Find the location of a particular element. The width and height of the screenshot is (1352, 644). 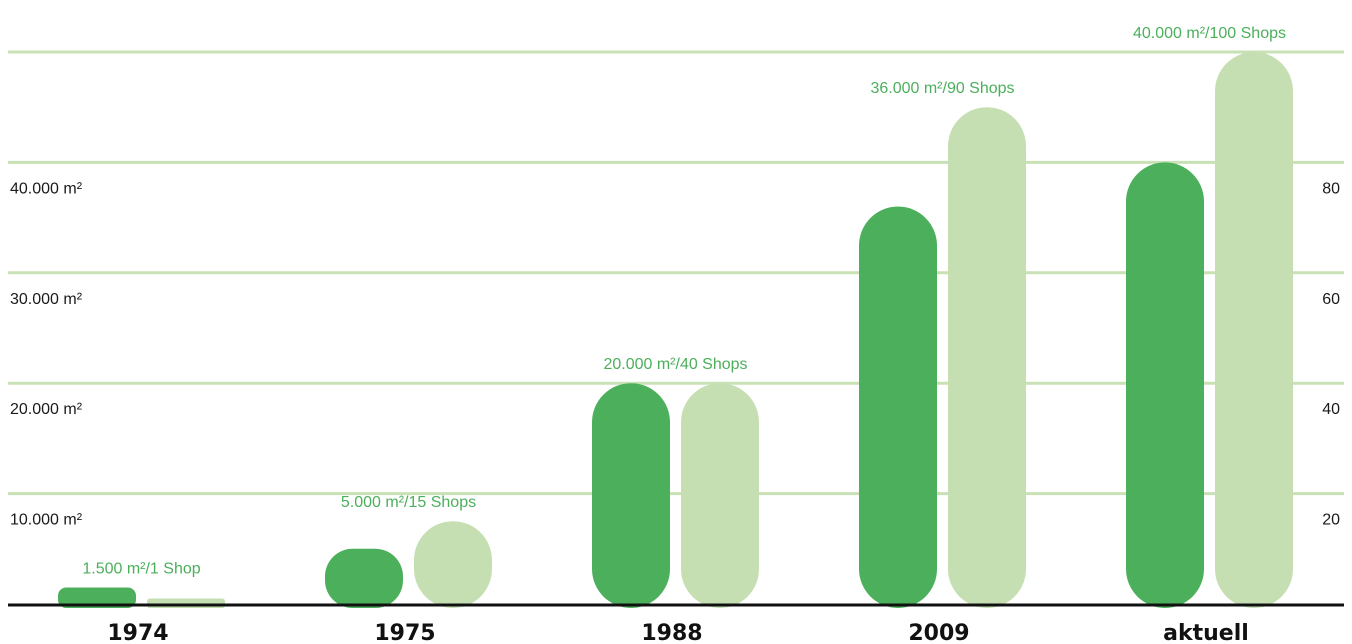

right-axis-tick-label: 80 is located at coordinates (1331, 188).